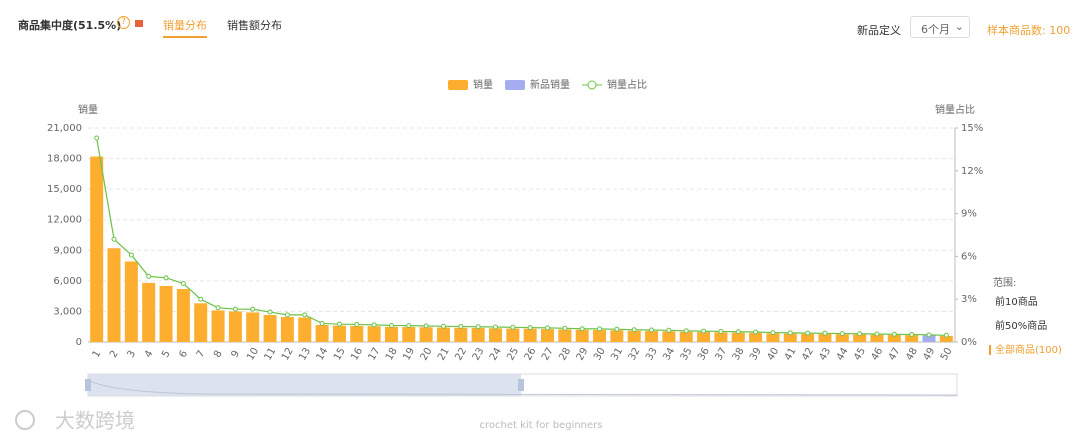  What do you see at coordinates (773, 354) in the screenshot?
I see `x-tick-label: 40` at bounding box center [773, 354].